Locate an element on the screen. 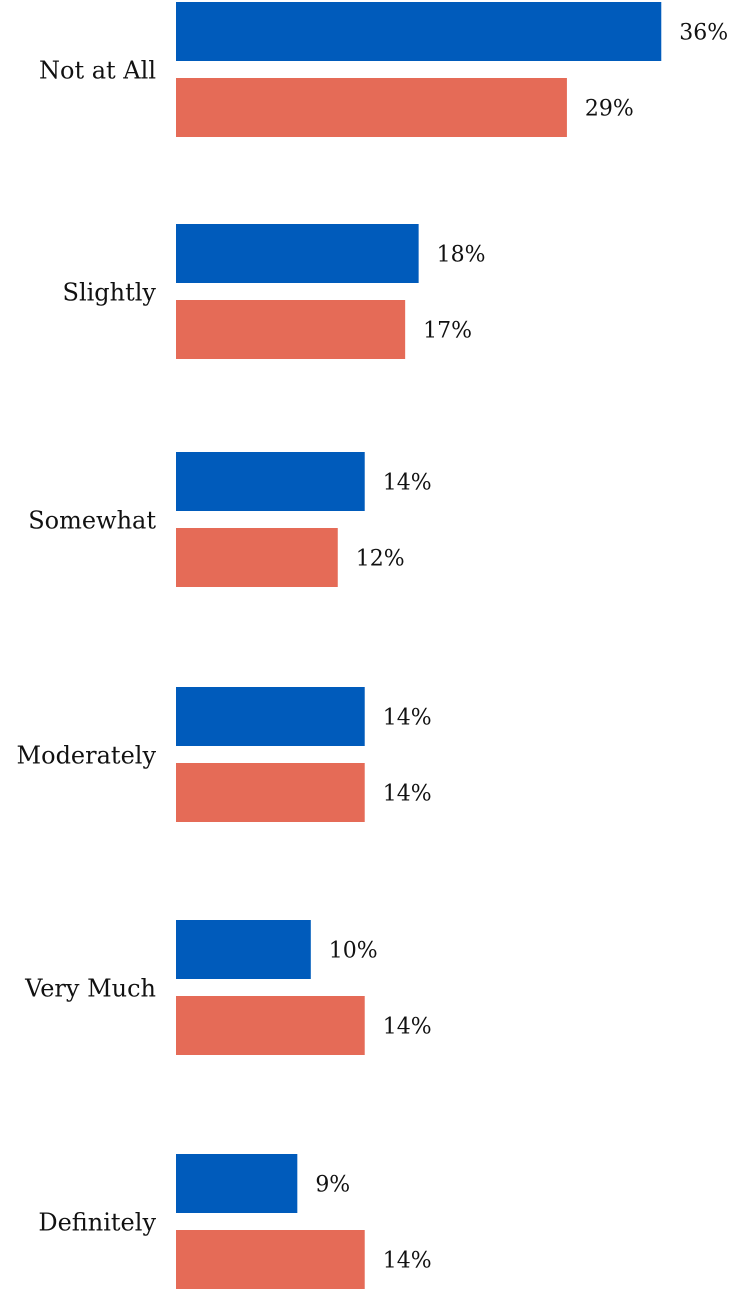 This screenshot has width=734, height=1289. value-label-not-at-all-series-2: 29% is located at coordinates (609, 109).